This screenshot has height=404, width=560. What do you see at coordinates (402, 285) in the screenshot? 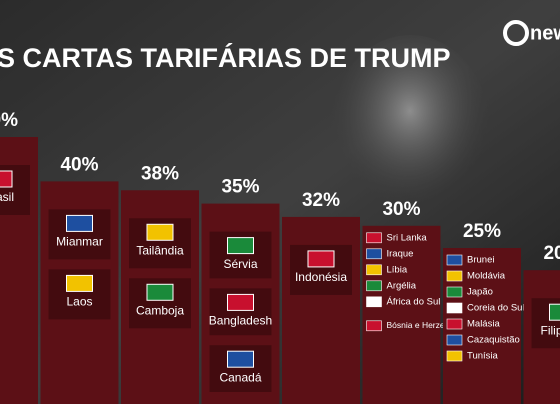
I see `country-name: Argélia` at bounding box center [402, 285].